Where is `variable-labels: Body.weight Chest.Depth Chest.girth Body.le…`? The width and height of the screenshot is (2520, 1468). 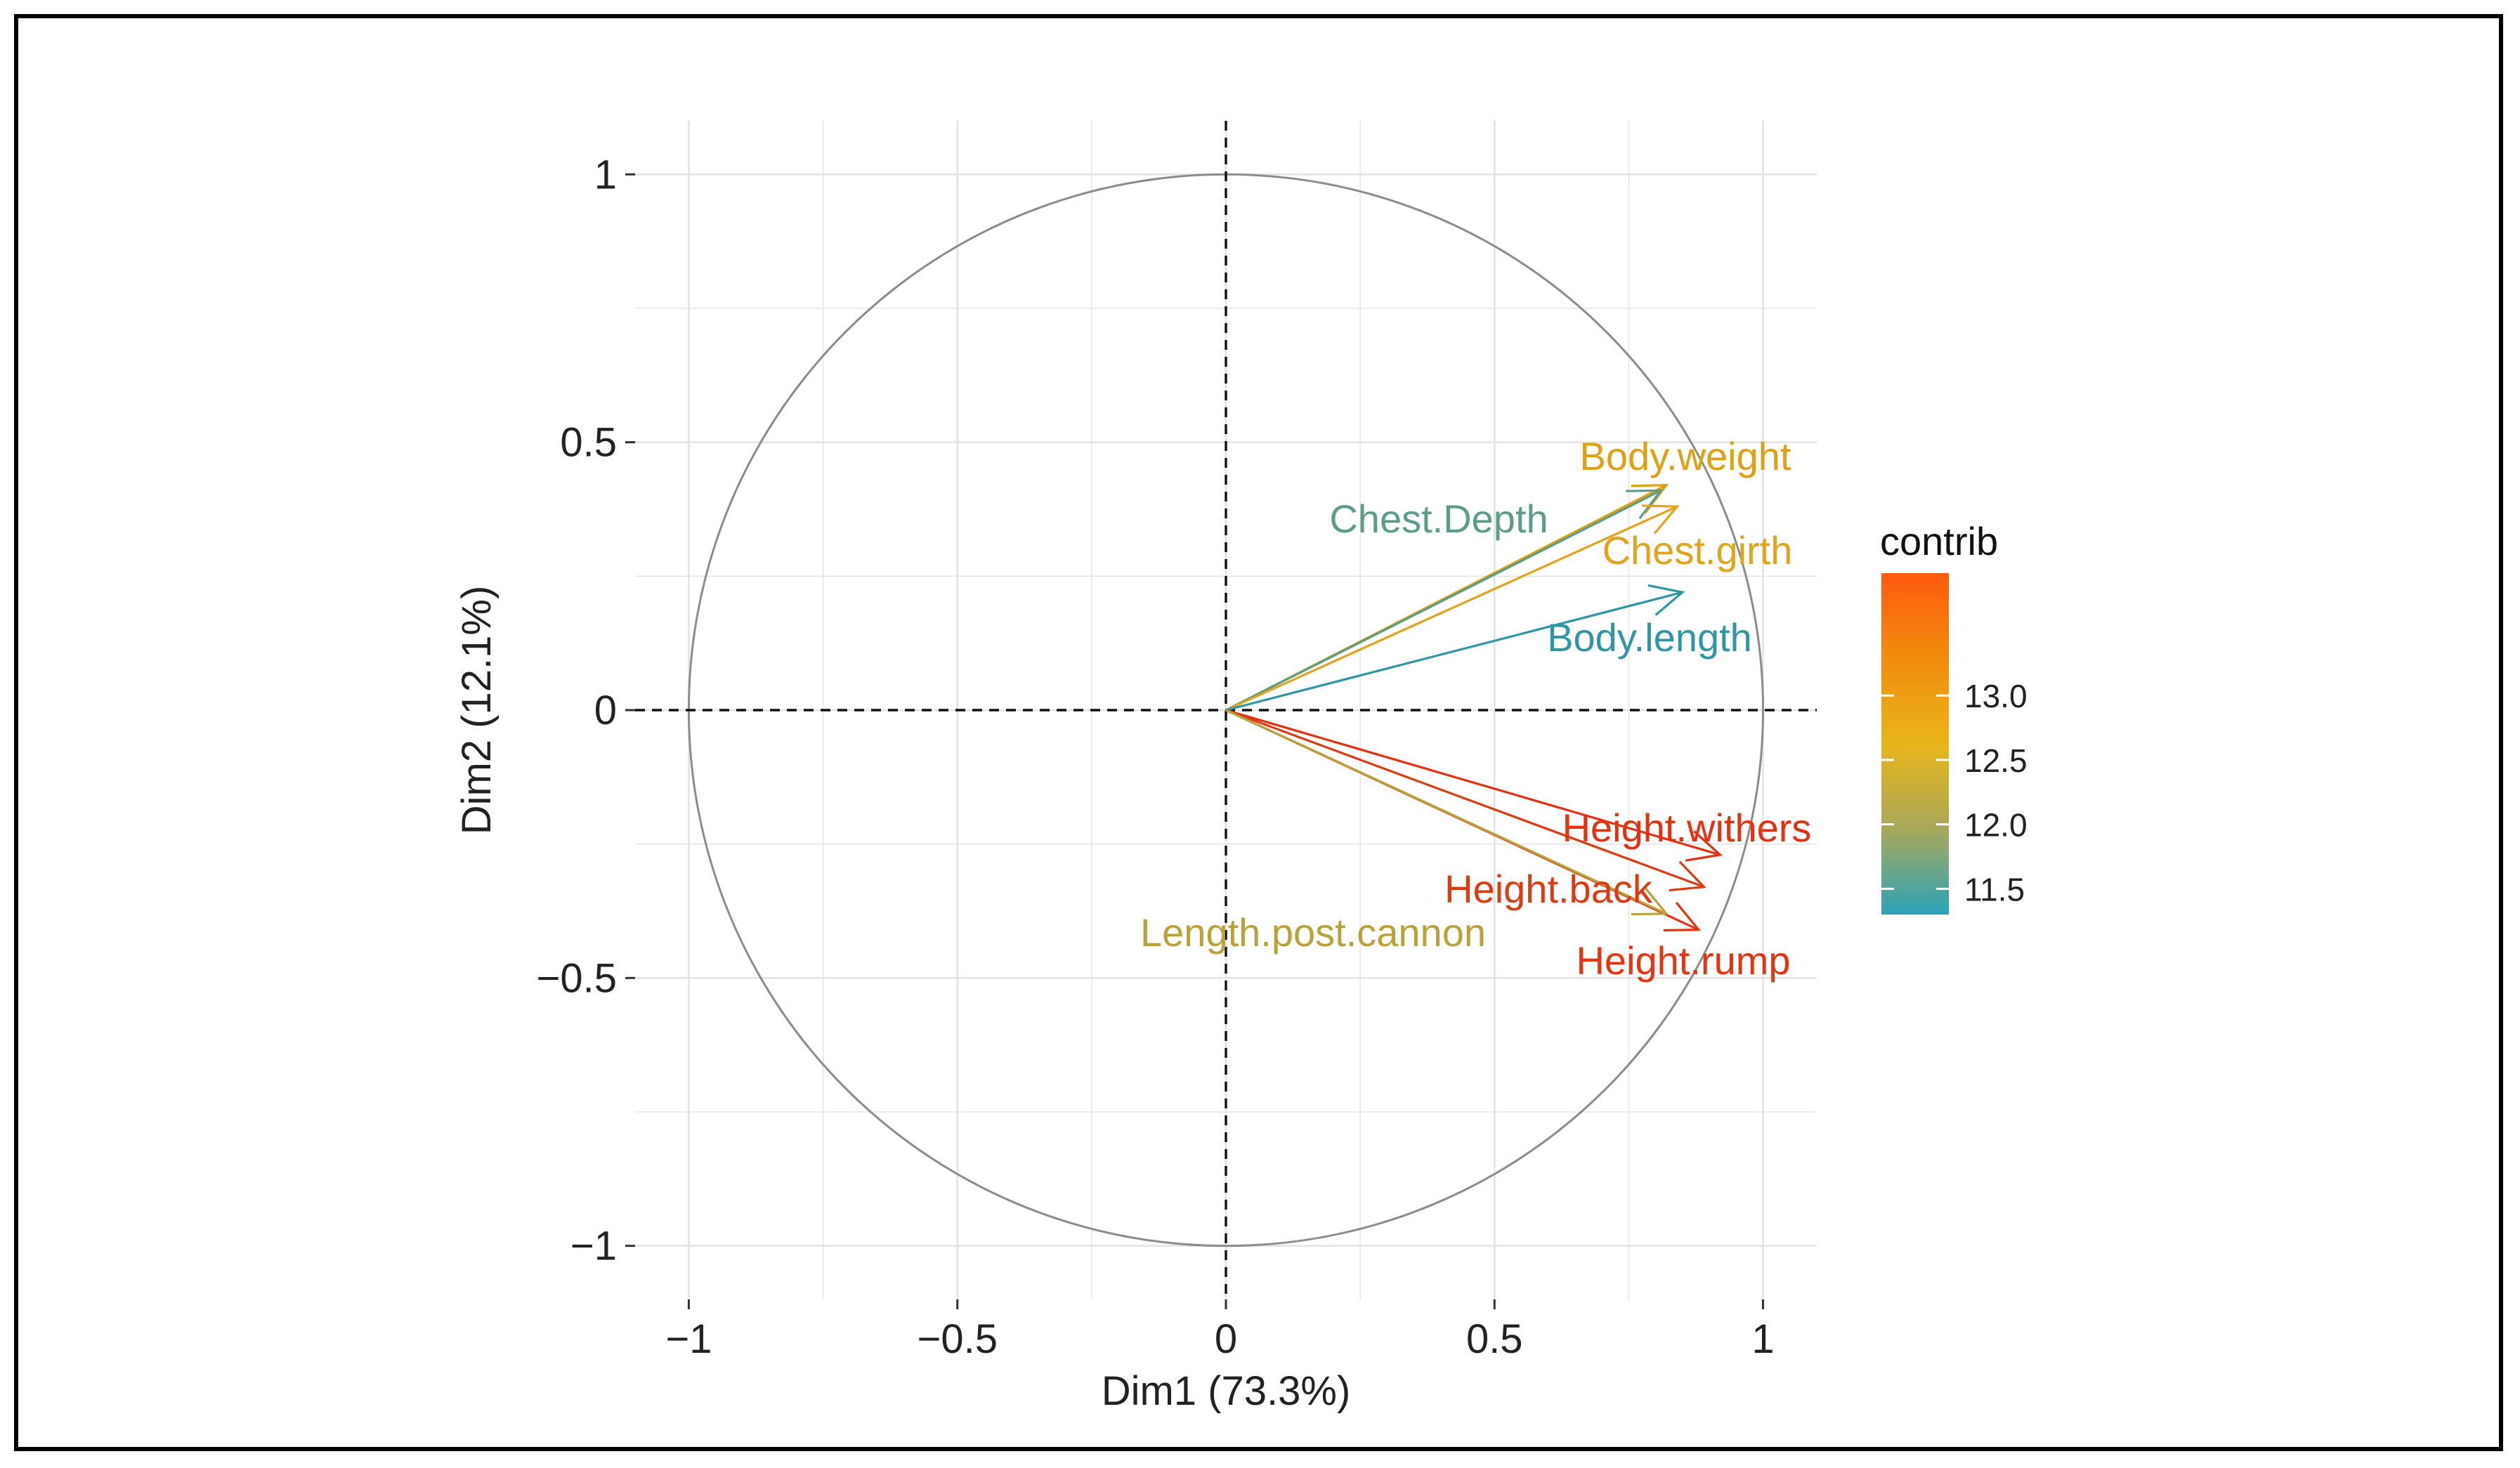
variable-labels: Body.weight Chest.Depth Chest.girth Body.le… is located at coordinates (1475, 708).